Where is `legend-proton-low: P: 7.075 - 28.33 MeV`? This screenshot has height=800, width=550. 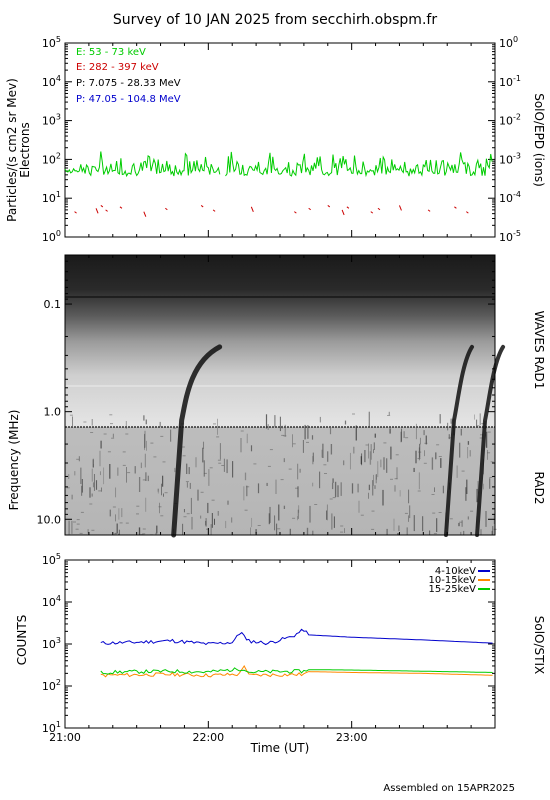
legend-proton-low: P: 7.075 - 28.33 MeV is located at coordinates (128, 83).